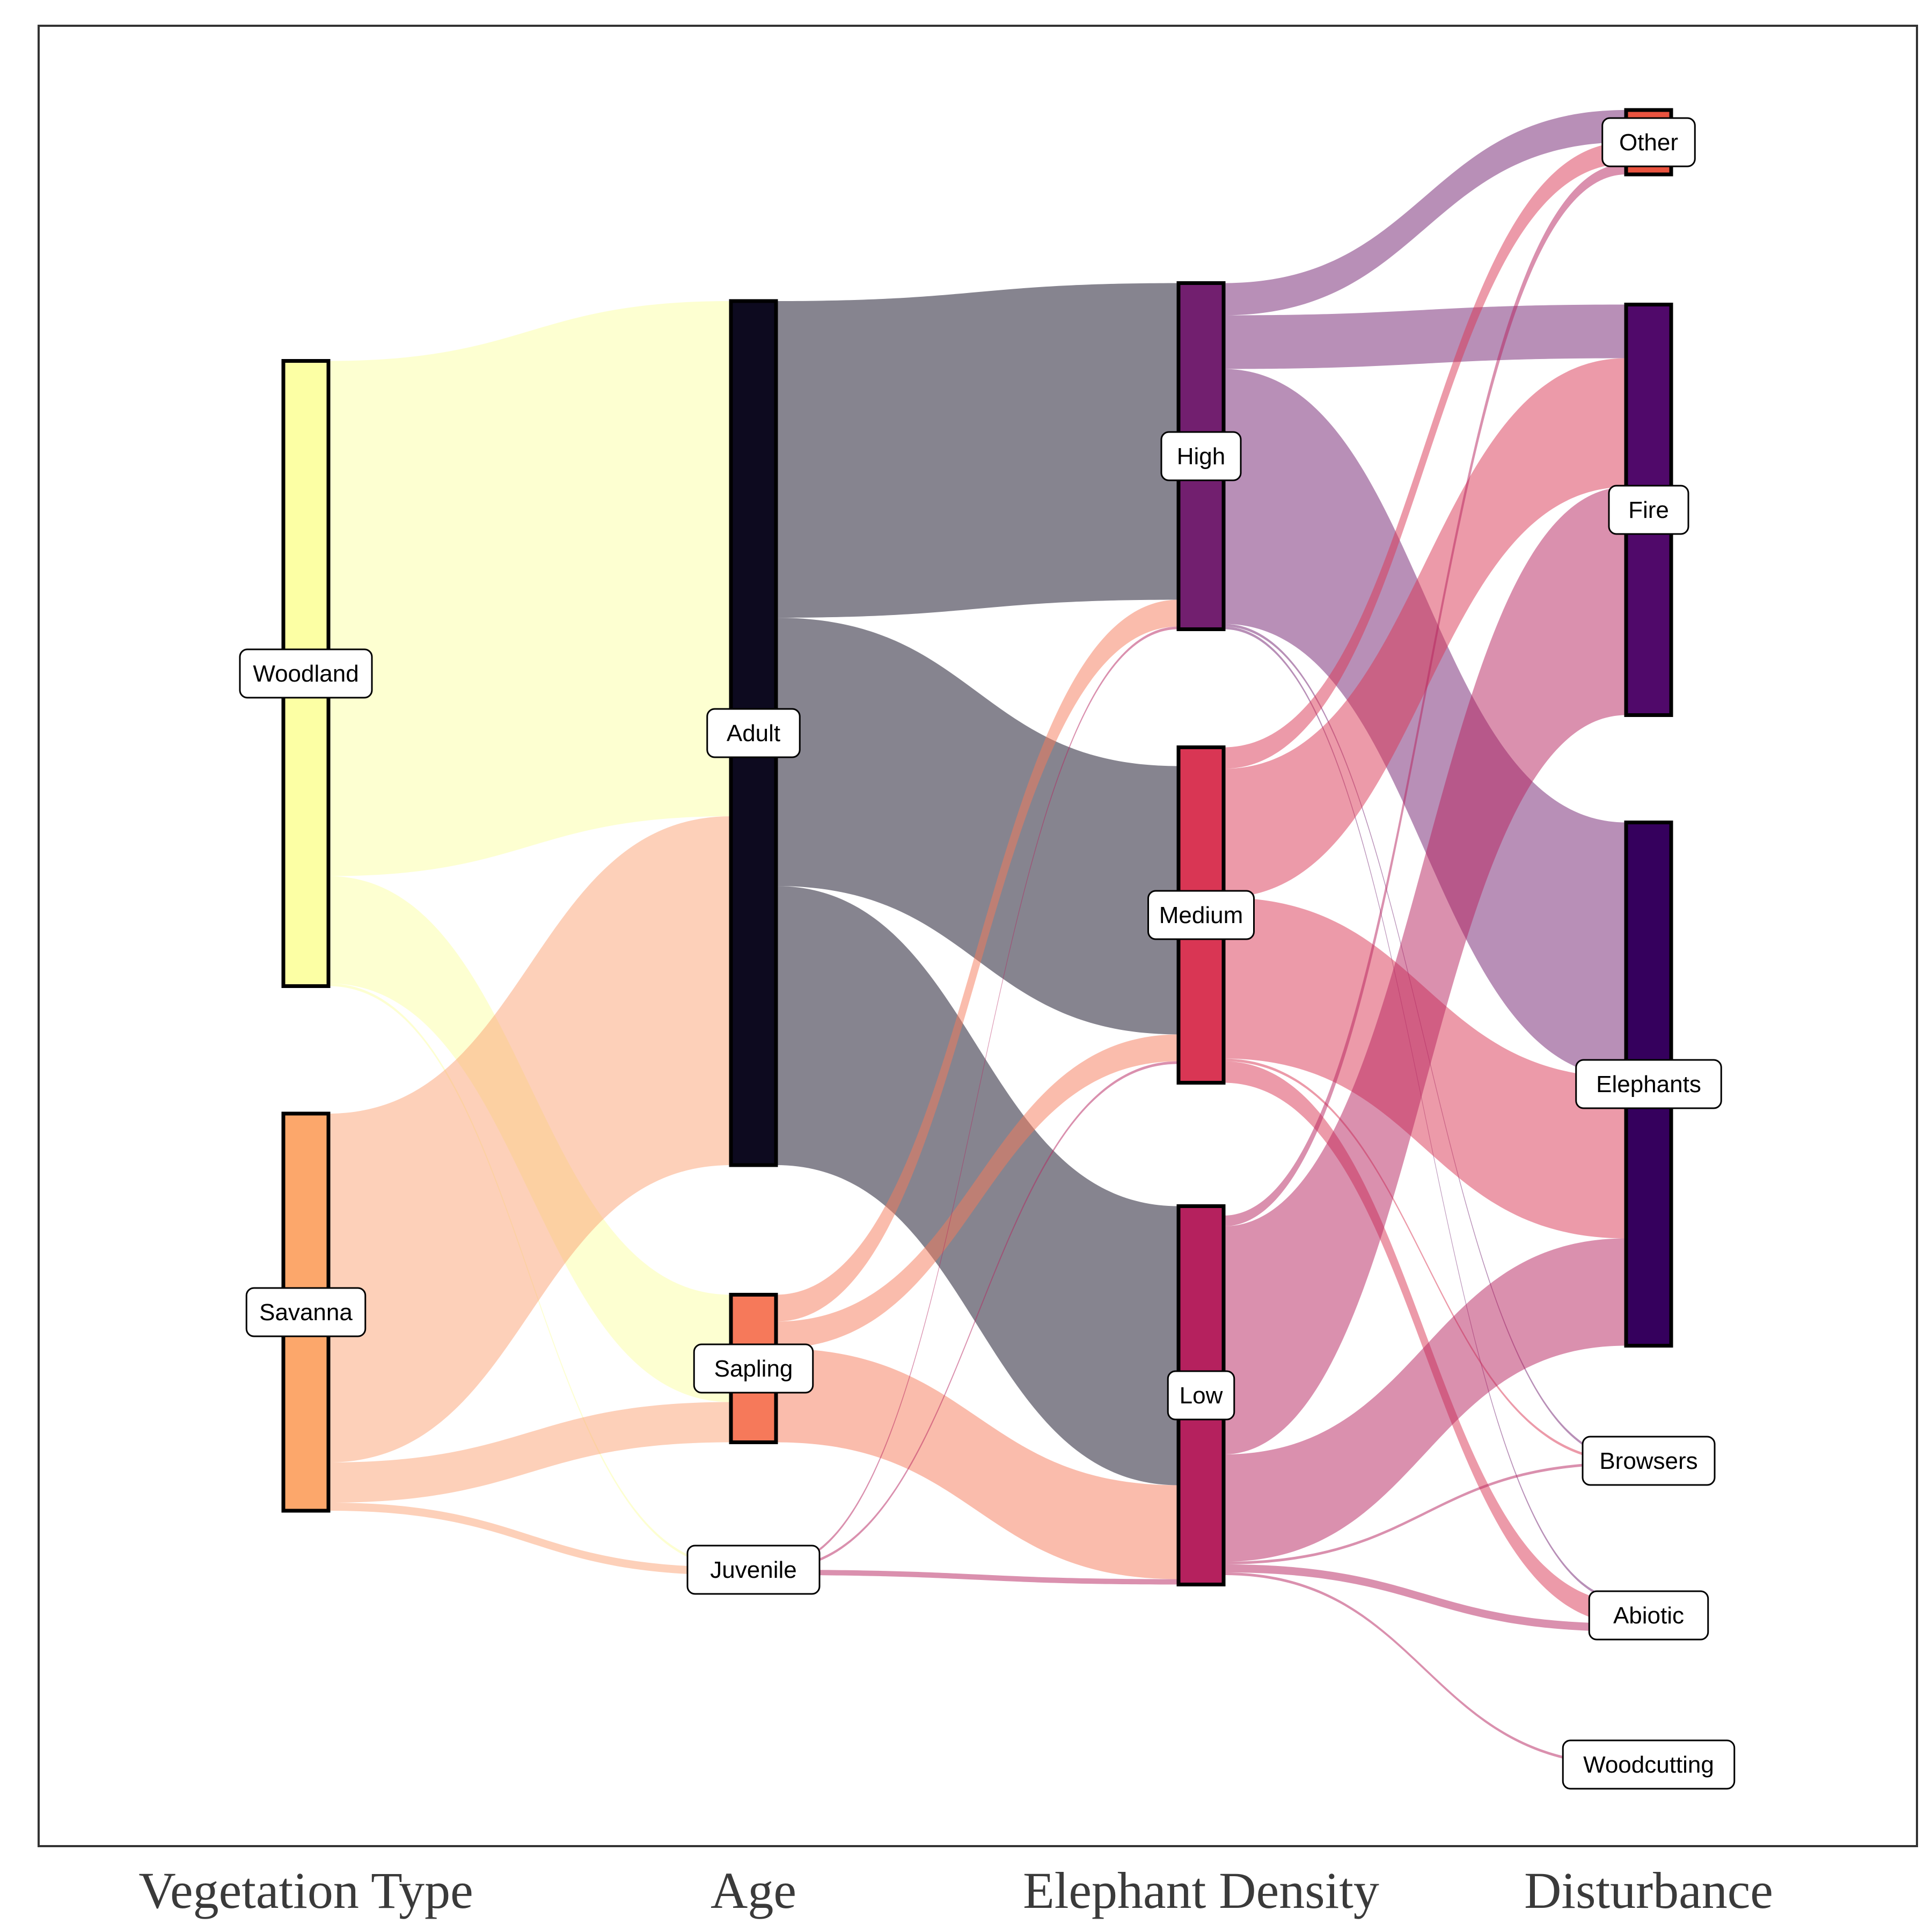  I want to click on link-juvenile-to-high, so click(977, 1096).